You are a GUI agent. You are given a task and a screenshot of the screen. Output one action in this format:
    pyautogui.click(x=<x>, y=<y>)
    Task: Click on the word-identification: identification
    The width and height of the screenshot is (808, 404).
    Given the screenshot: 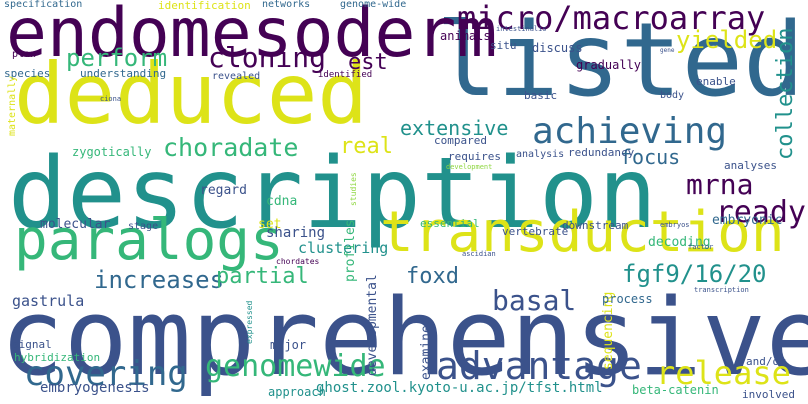 What is the action you would take?
    pyautogui.click(x=204, y=6)
    